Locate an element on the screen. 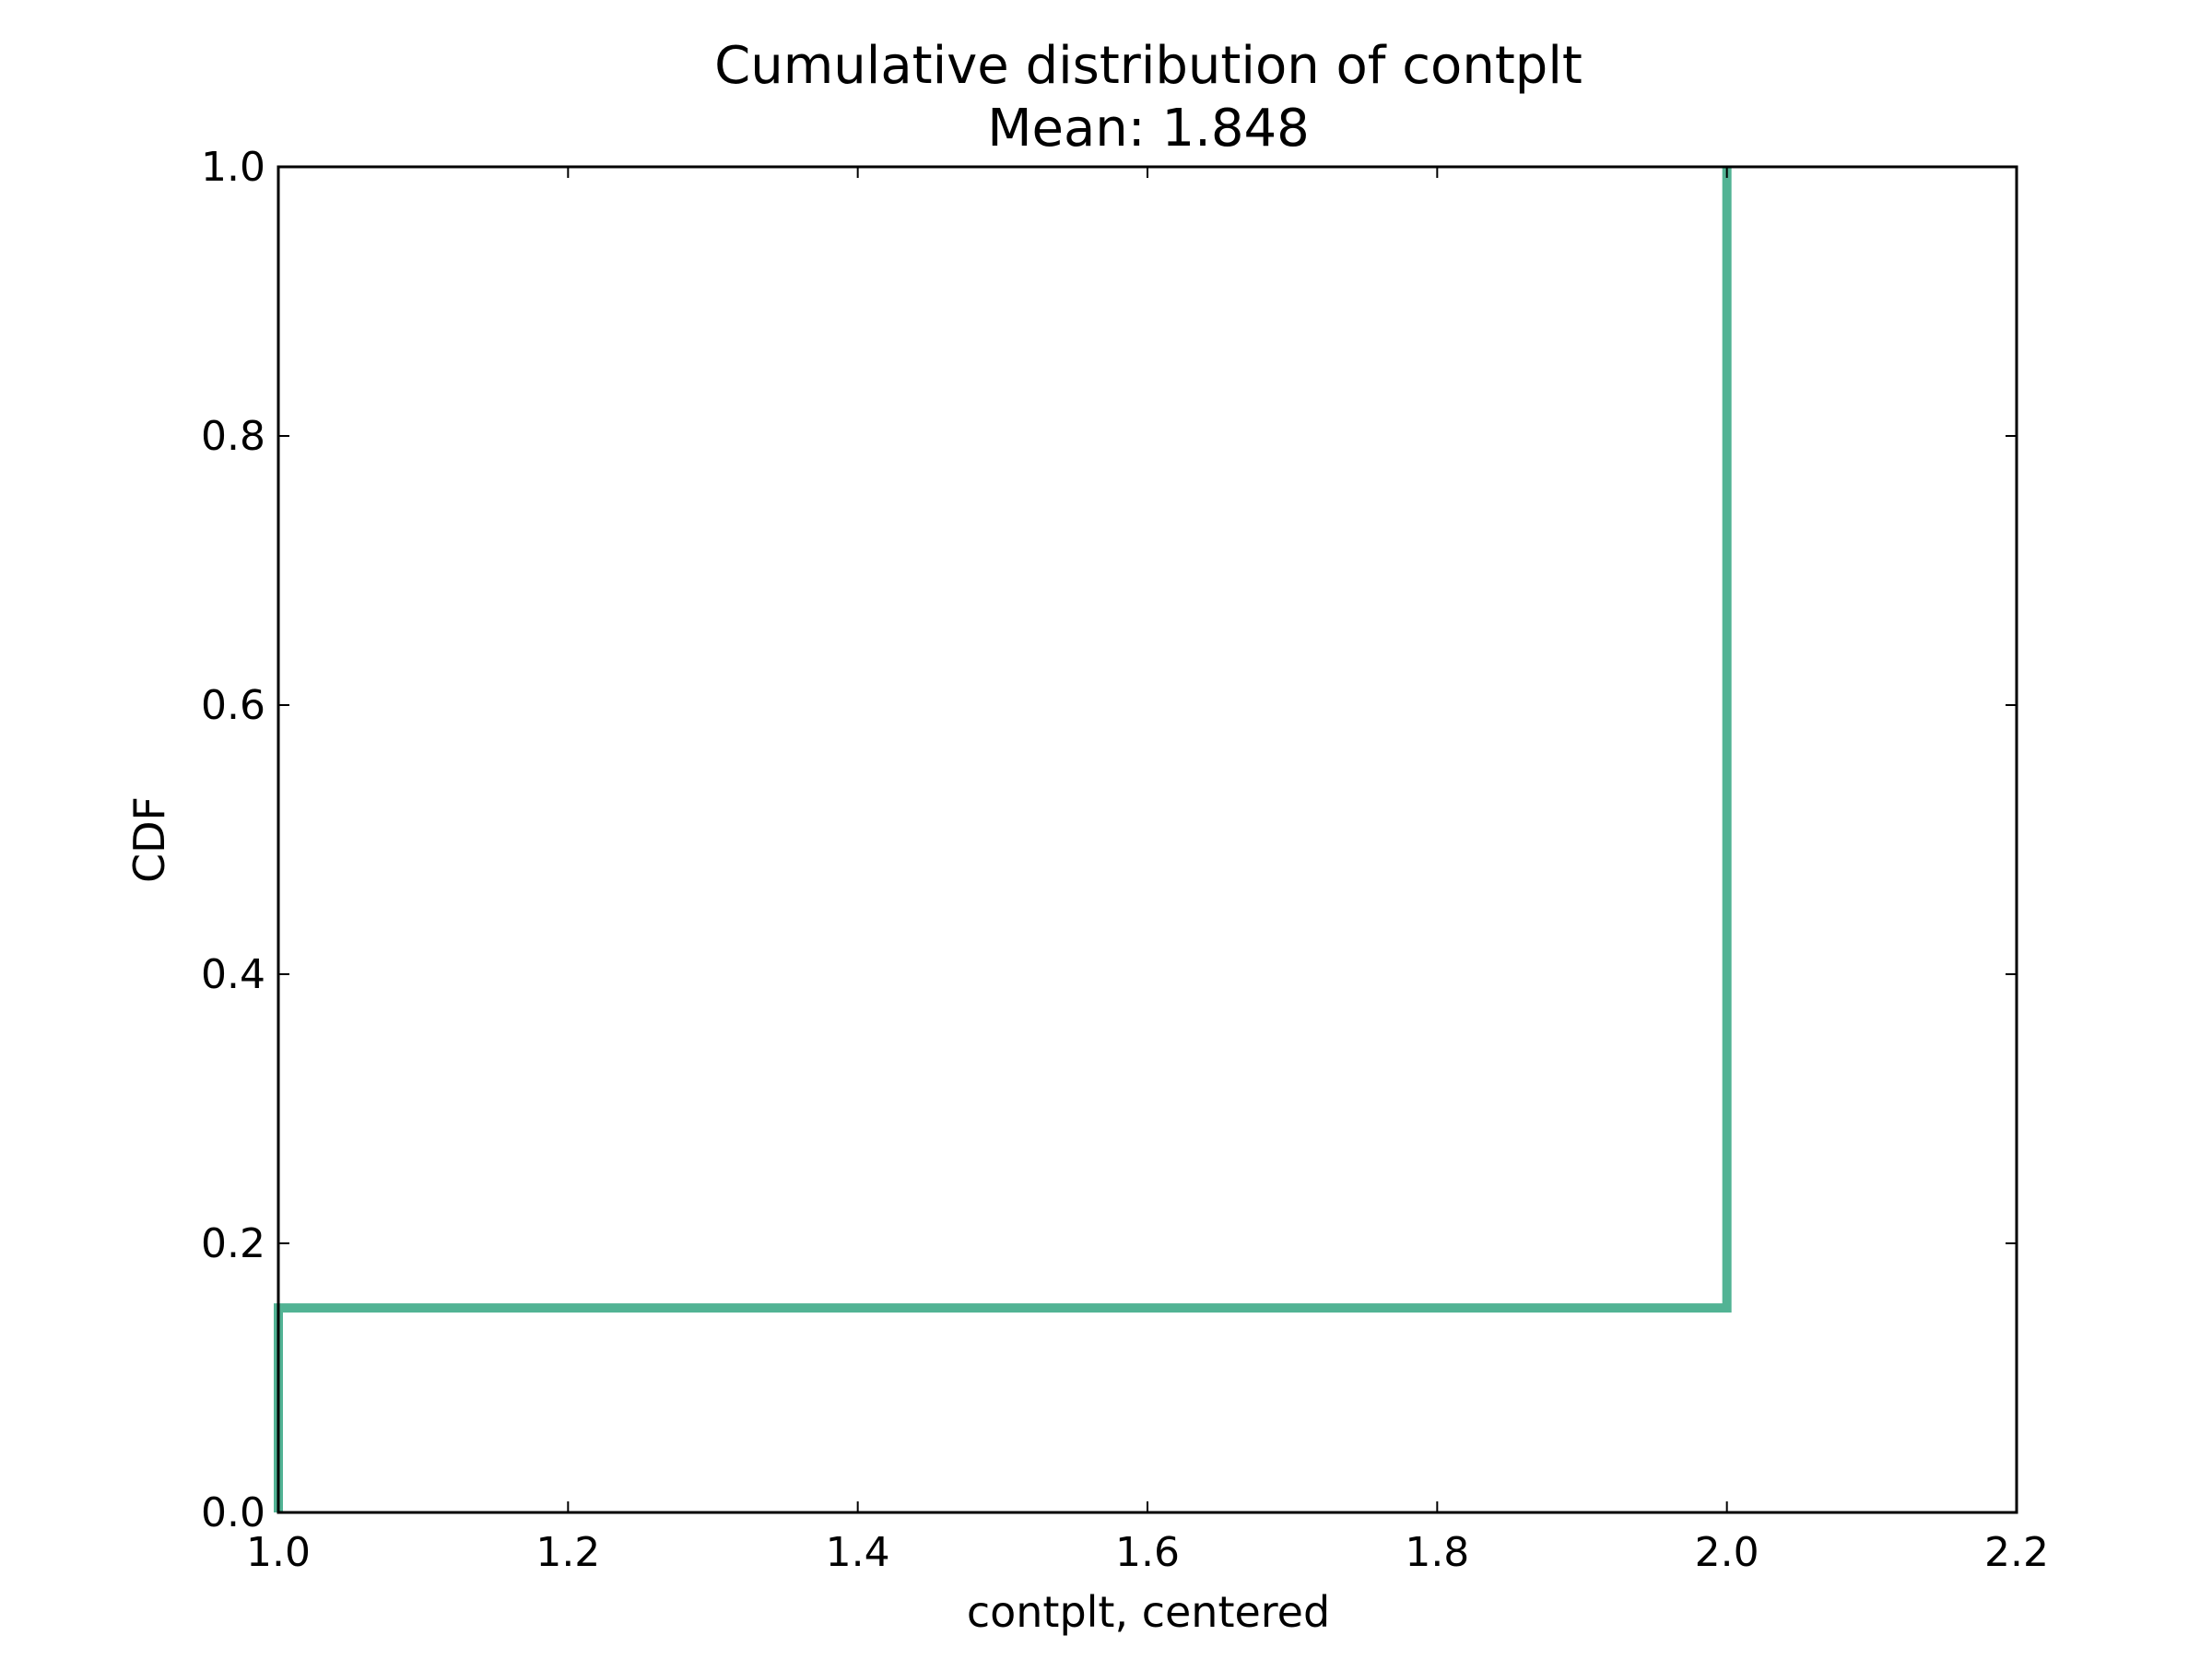 This screenshot has height=1659, width=2212. y-tick-label: 0.2 is located at coordinates (233, 1243).